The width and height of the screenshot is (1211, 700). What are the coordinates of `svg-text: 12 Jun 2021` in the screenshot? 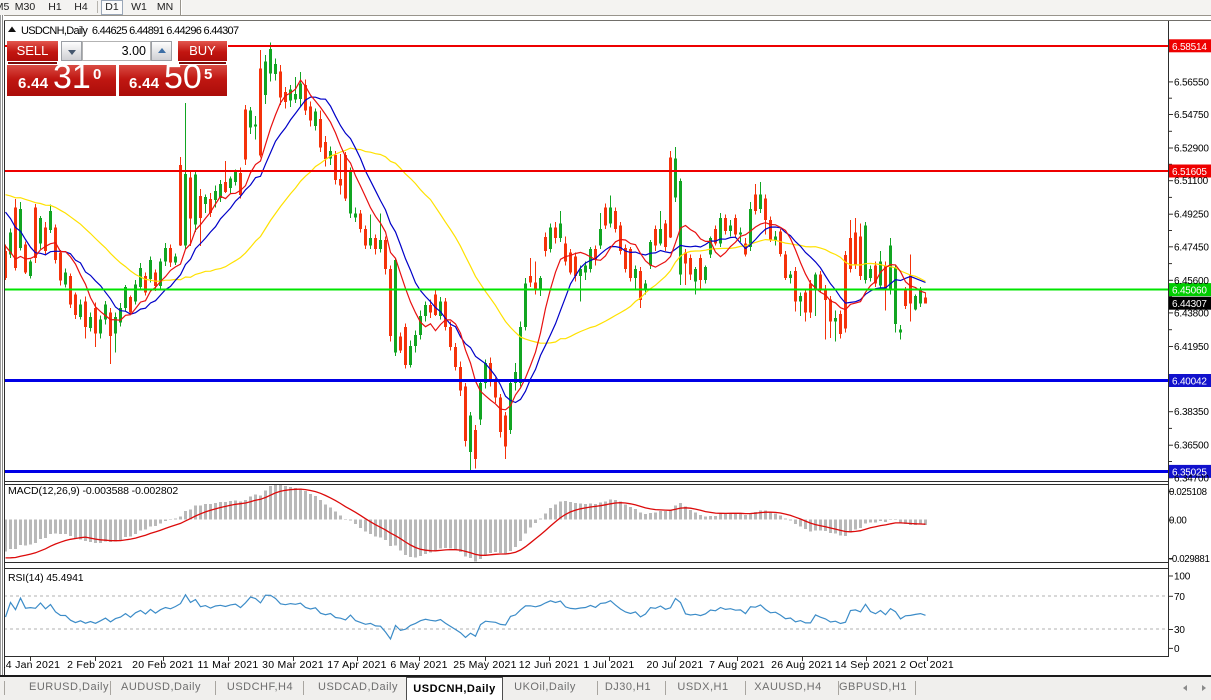 It's located at (549, 665).